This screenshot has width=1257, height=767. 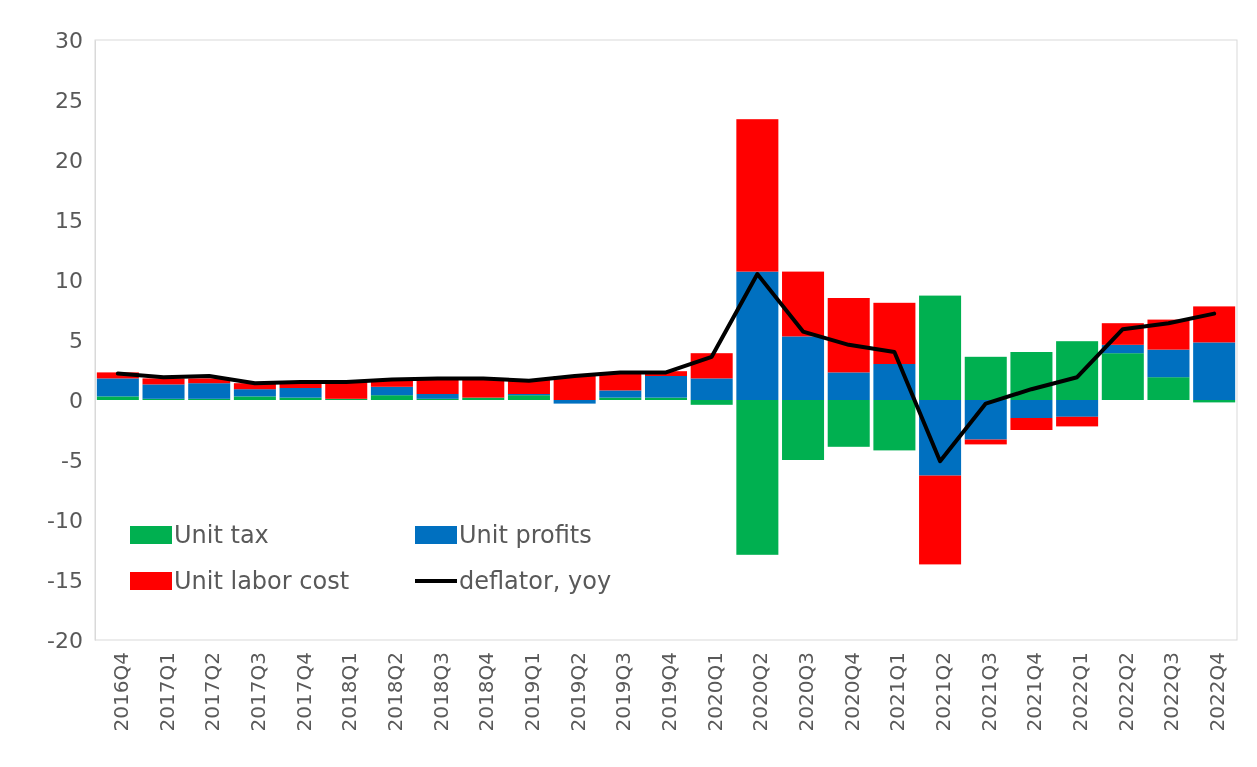 What do you see at coordinates (303, 692) in the screenshot?
I see `x-tick-label: 2017Q4` at bounding box center [303, 692].